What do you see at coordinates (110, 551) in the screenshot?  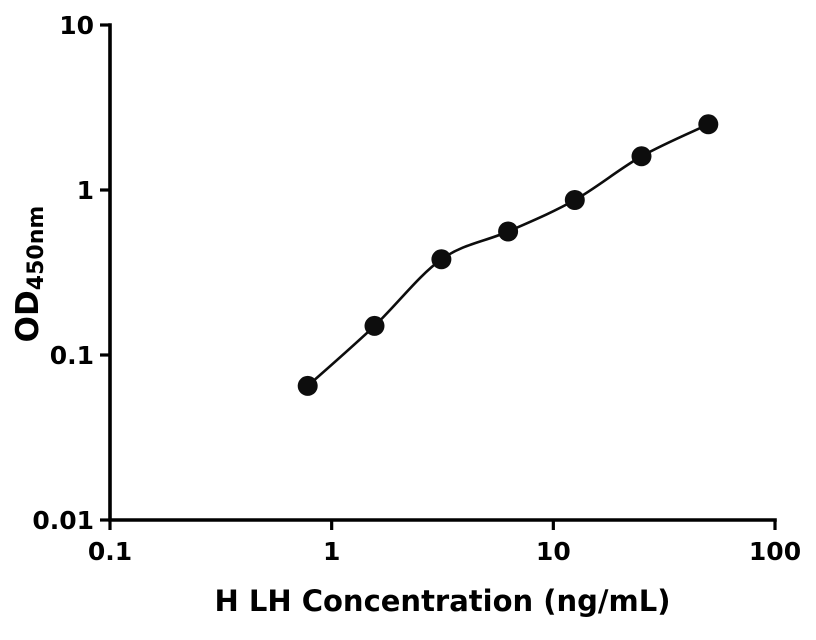 I see `x-tick-label: 0.1` at bounding box center [110, 551].